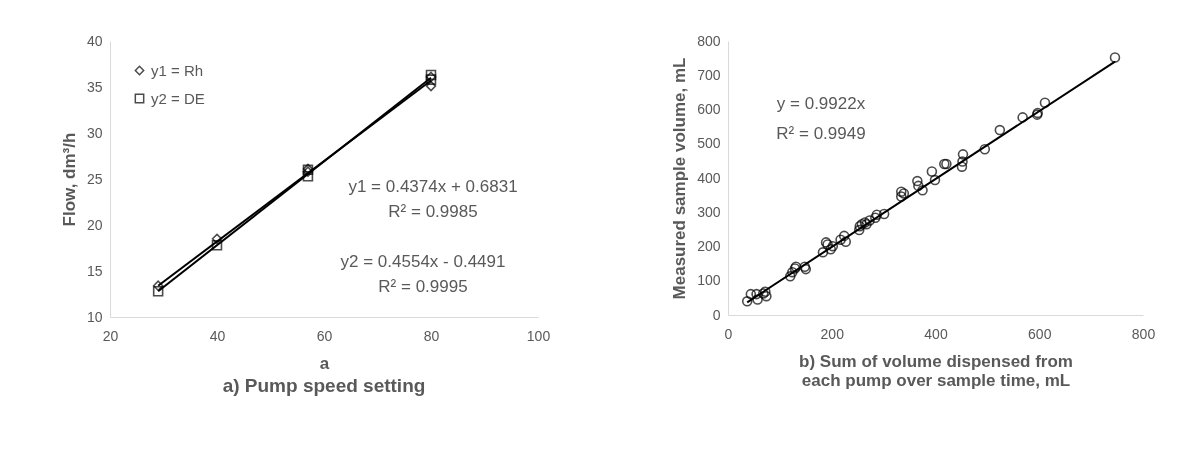 This screenshot has width=1187, height=454. What do you see at coordinates (716, 314) in the screenshot?
I see `y-tick-label: 0` at bounding box center [716, 314].